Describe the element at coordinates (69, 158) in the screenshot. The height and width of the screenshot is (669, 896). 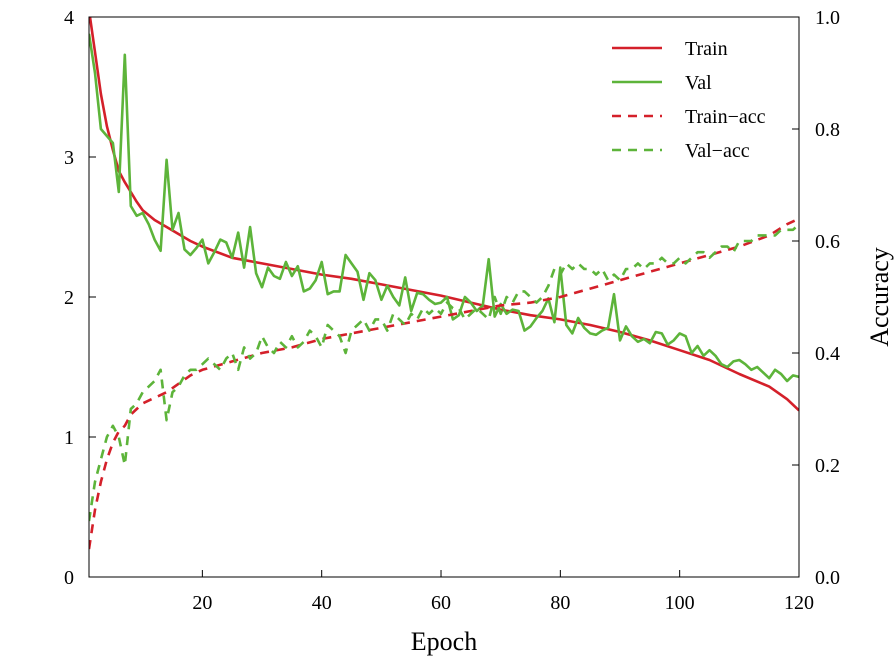
I see `y-left-tick-label: 3` at that location.